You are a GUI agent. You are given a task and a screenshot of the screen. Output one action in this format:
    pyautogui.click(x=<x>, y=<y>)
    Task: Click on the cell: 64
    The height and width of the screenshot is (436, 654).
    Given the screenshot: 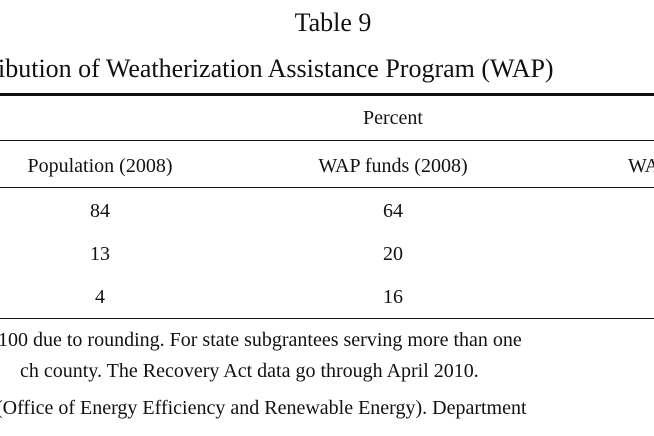 What is the action you would take?
    pyautogui.click(x=393, y=211)
    